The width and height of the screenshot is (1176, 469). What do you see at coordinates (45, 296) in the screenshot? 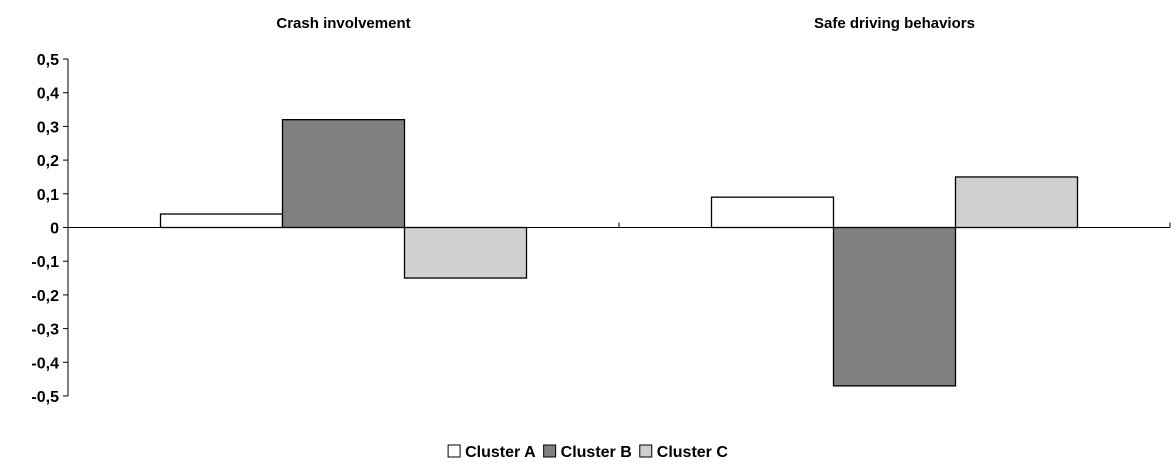
I see `y-tick-label: -0,2` at bounding box center [45, 296].